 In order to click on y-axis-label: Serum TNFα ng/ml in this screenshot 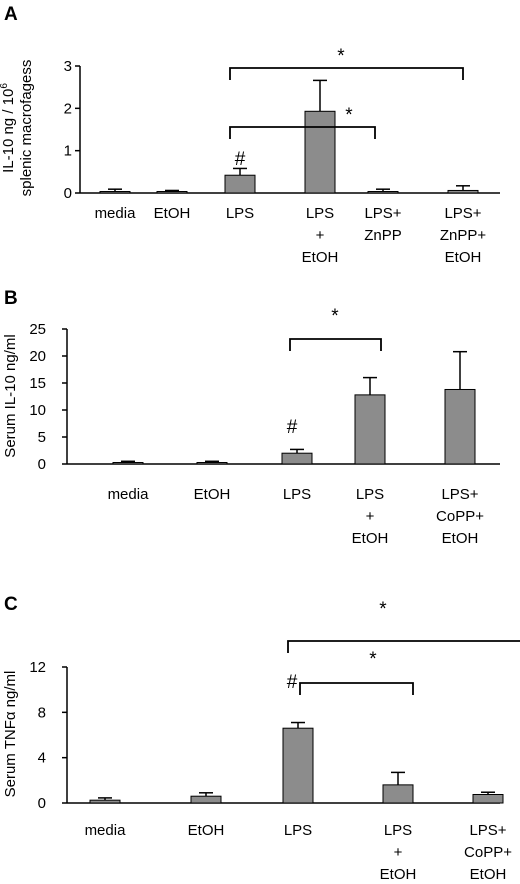, I will do `click(10, 734)`.